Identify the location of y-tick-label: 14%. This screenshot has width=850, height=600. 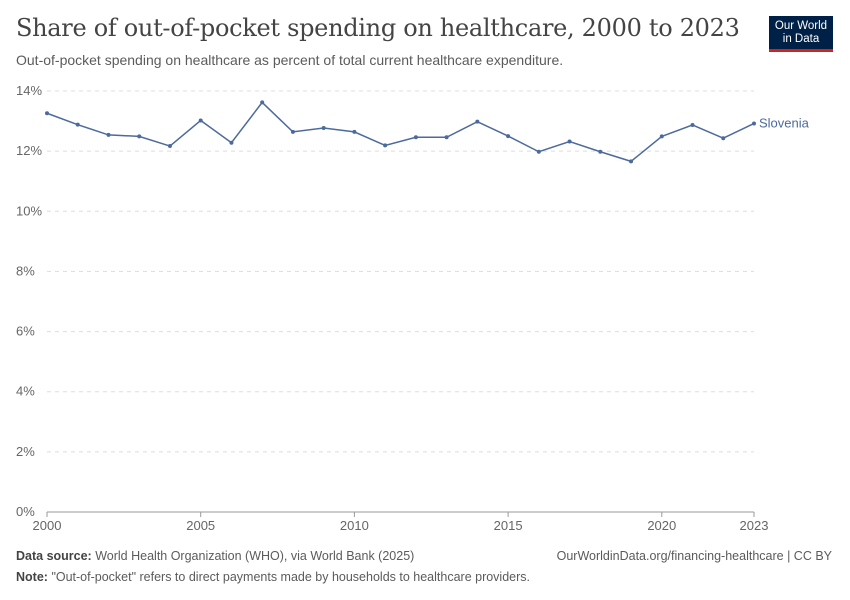
(29, 90).